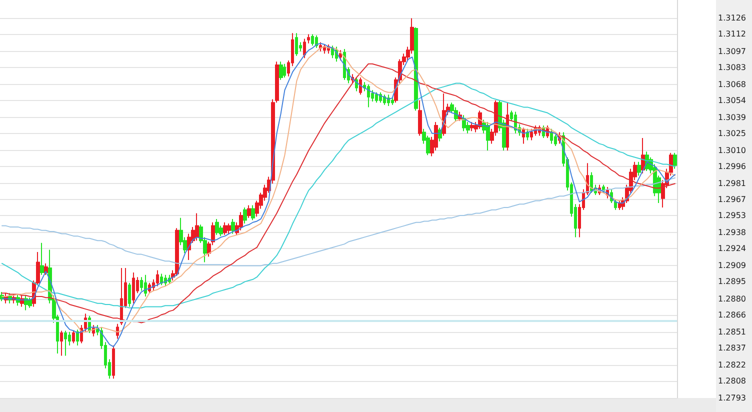  Describe the element at coordinates (732, 331) in the screenshot. I see `y-tick-label: 1.2851` at that location.